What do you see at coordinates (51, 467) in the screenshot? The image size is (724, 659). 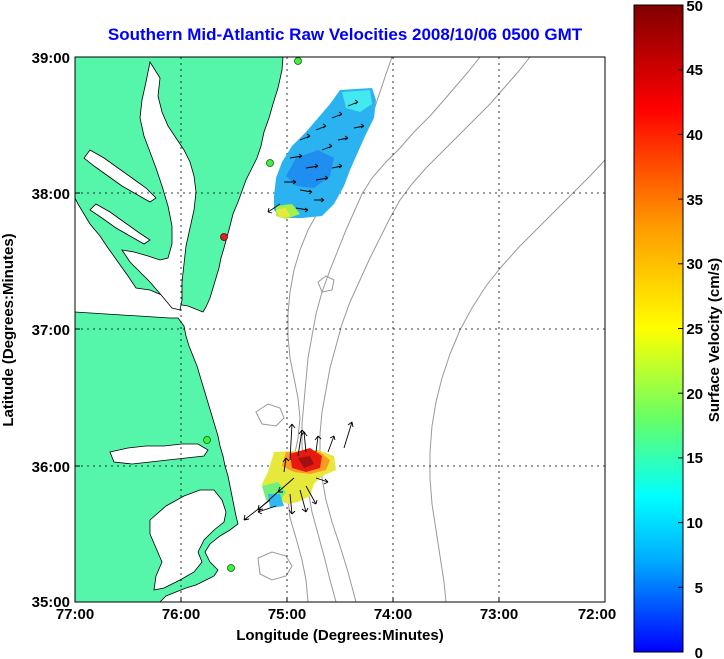 I see `y-tick-label: 36:00` at bounding box center [51, 467].